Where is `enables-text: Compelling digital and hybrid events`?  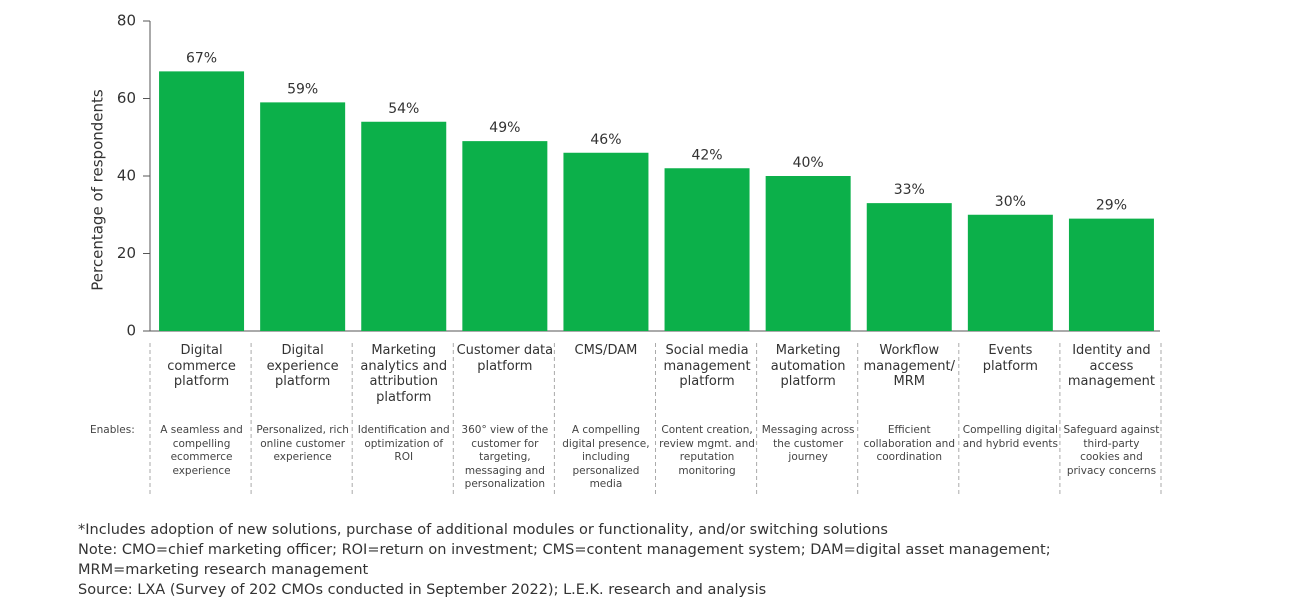 enables-text: Compelling digital and hybrid events is located at coordinates (1010, 437).